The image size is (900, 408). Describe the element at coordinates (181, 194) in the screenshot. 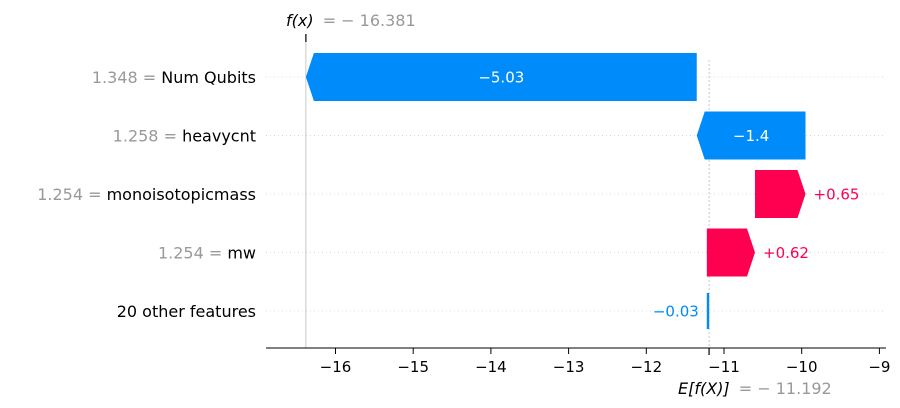

I see `feature-name: monoisotopicmass` at that location.